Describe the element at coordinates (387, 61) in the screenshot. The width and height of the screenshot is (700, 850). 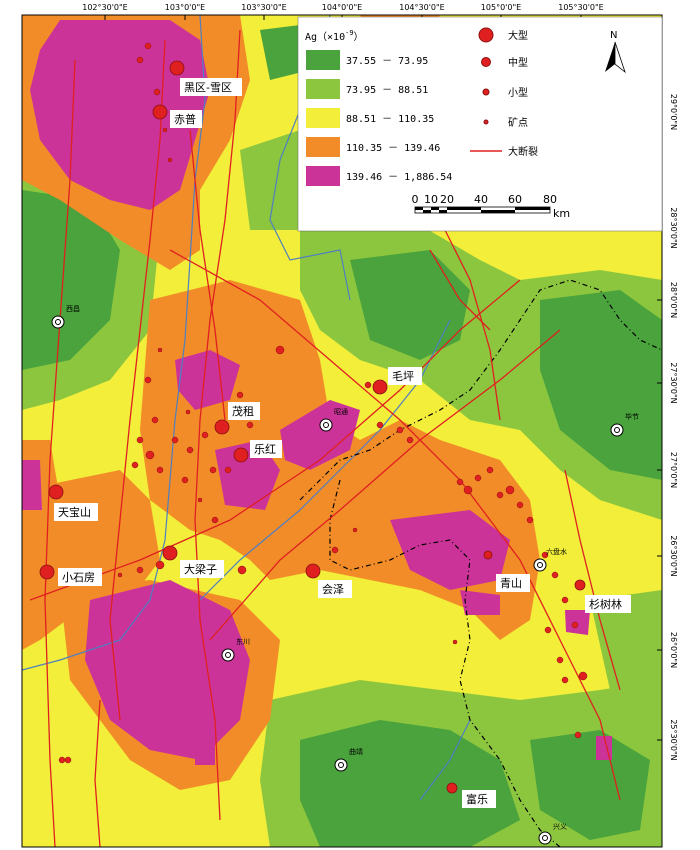
I see `legend-class-label: 37.55 － 73.95` at that location.